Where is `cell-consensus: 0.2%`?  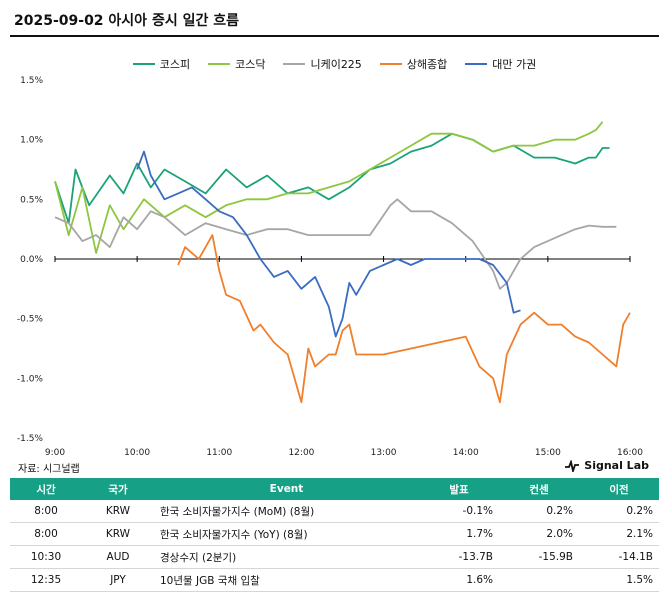
cell-consensus: 0.2% is located at coordinates (539, 511).